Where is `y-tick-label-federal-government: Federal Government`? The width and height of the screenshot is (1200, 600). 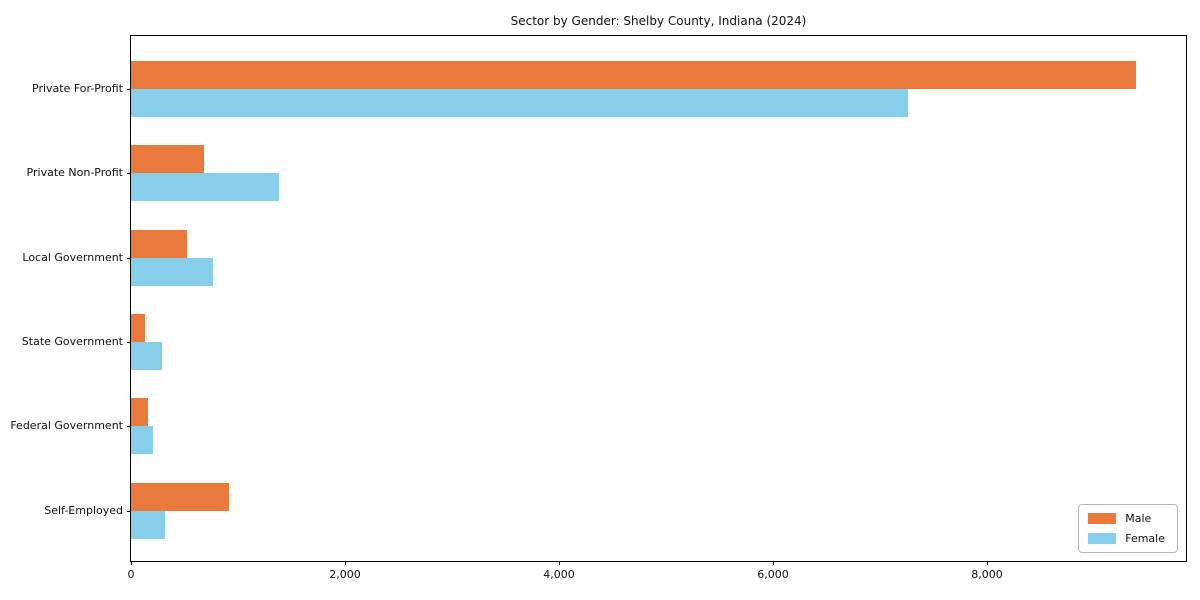
y-tick-label-federal-government: Federal Government is located at coordinates (66, 426).